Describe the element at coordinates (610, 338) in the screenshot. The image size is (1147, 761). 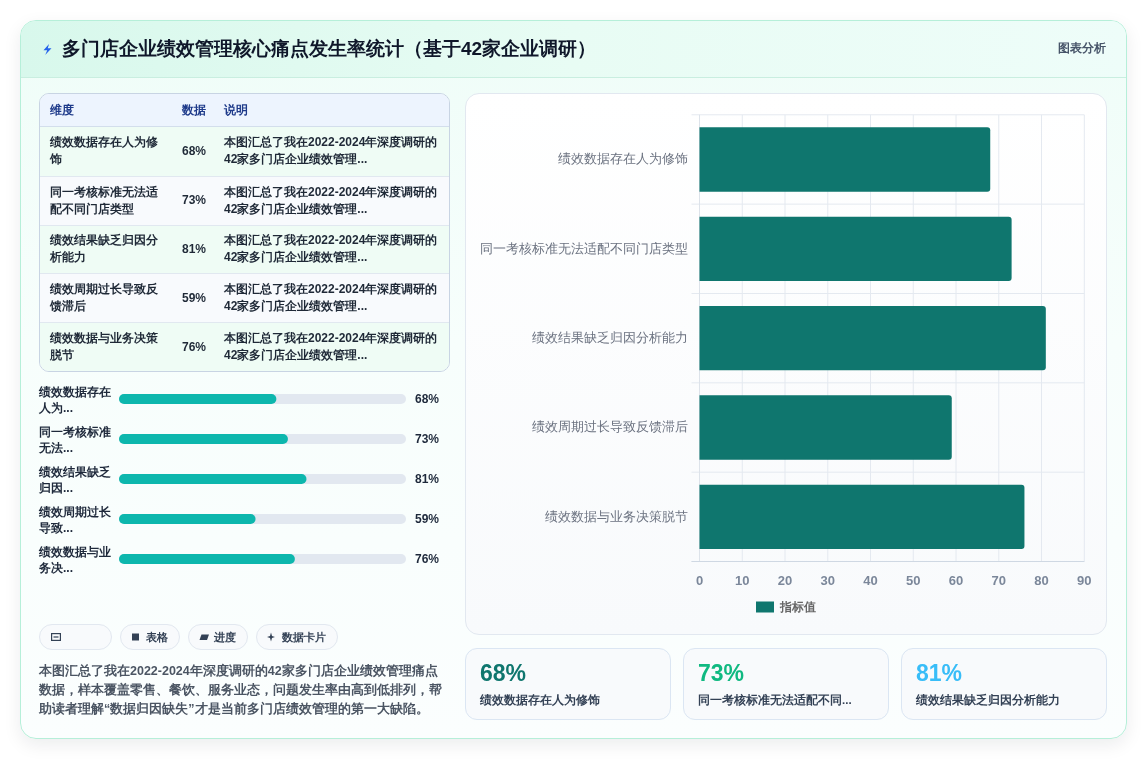
I see `y-tick-label: 绩效结果缺乏归因分析能力` at that location.